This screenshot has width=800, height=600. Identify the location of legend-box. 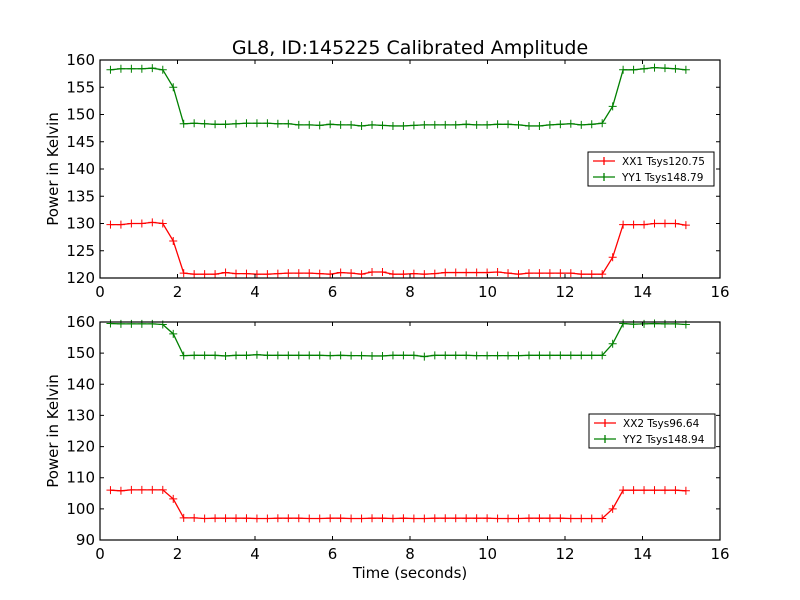
(652, 431).